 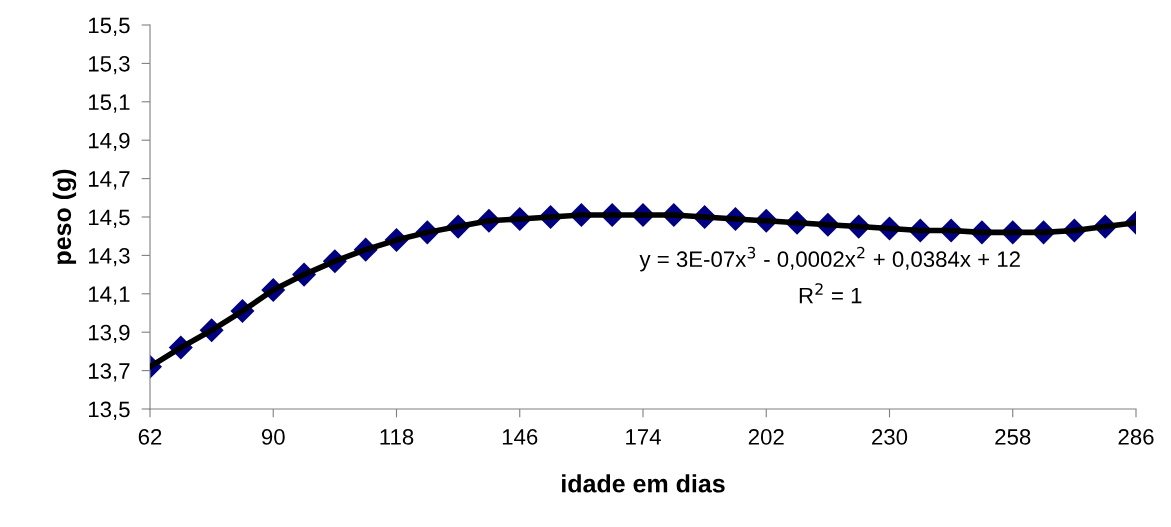 What do you see at coordinates (890, 437) in the screenshot?
I see `x-tick-label: 230` at bounding box center [890, 437].